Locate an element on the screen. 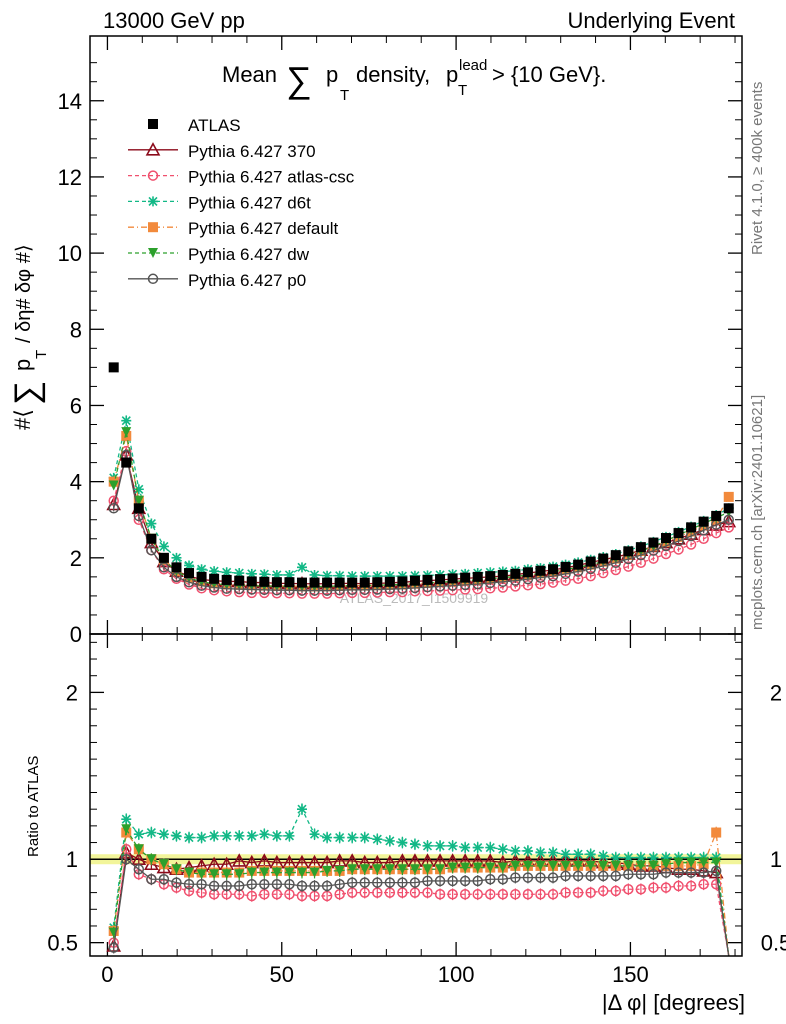 Image resolution: width=786 pixels, height=1024 pixels. series-line is located at coordinates (421, 523).